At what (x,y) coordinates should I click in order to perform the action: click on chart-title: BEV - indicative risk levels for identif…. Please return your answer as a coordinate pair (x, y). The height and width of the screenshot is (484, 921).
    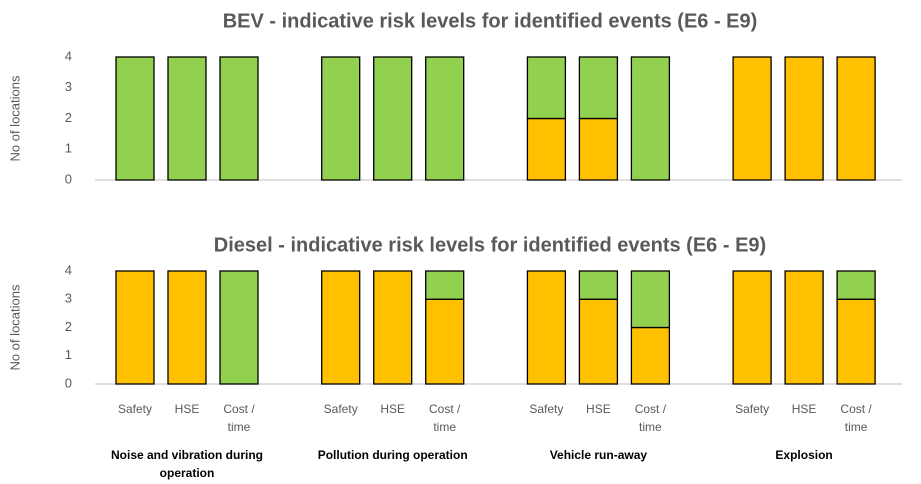
    Looking at the image, I should click on (490, 21).